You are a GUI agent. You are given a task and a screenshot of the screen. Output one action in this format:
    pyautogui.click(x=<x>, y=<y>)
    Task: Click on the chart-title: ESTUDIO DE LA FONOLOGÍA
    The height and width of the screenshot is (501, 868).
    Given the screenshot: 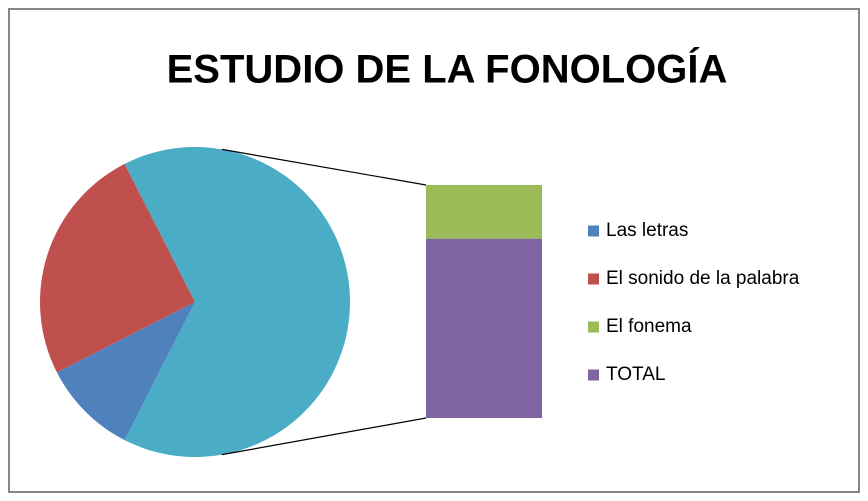 What is the action you would take?
    pyautogui.click(x=447, y=69)
    